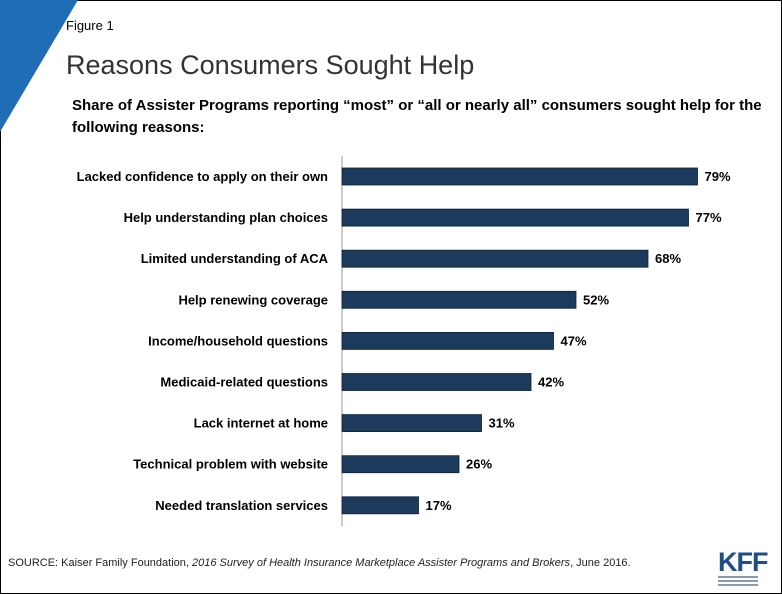 The width and height of the screenshot is (782, 594). I want to click on category-label: Income/household questions, so click(238, 340).